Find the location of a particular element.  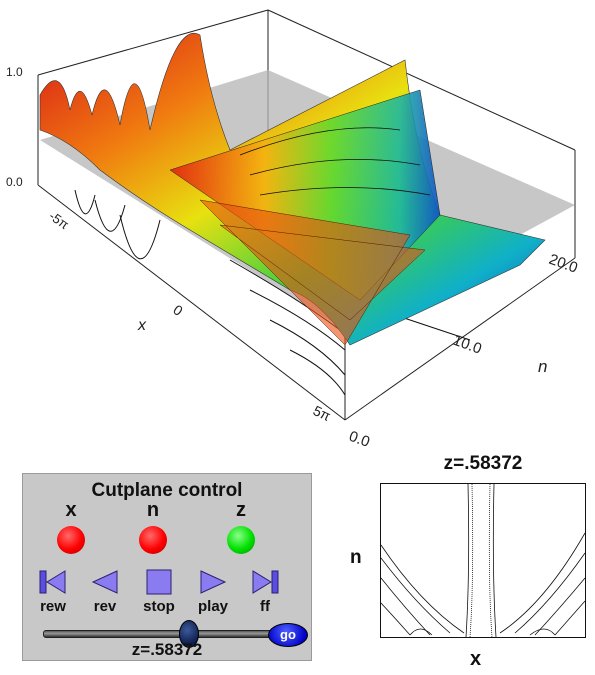

z-tick-bottom: 0.0 is located at coordinates (14, 182).